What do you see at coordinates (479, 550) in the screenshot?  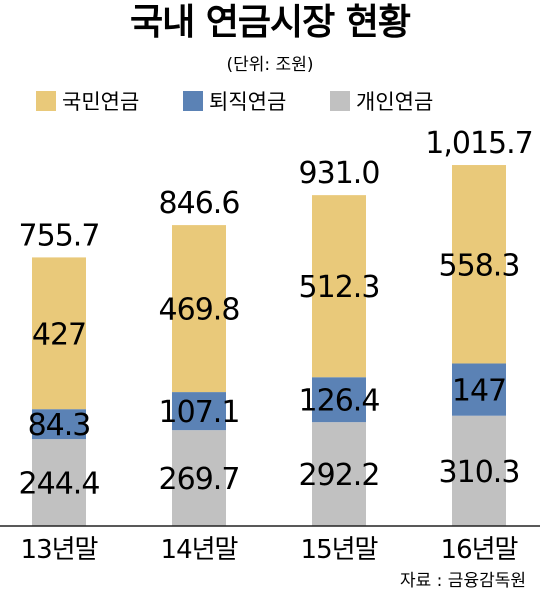 I see `category-label-4: 16년말` at bounding box center [479, 550].